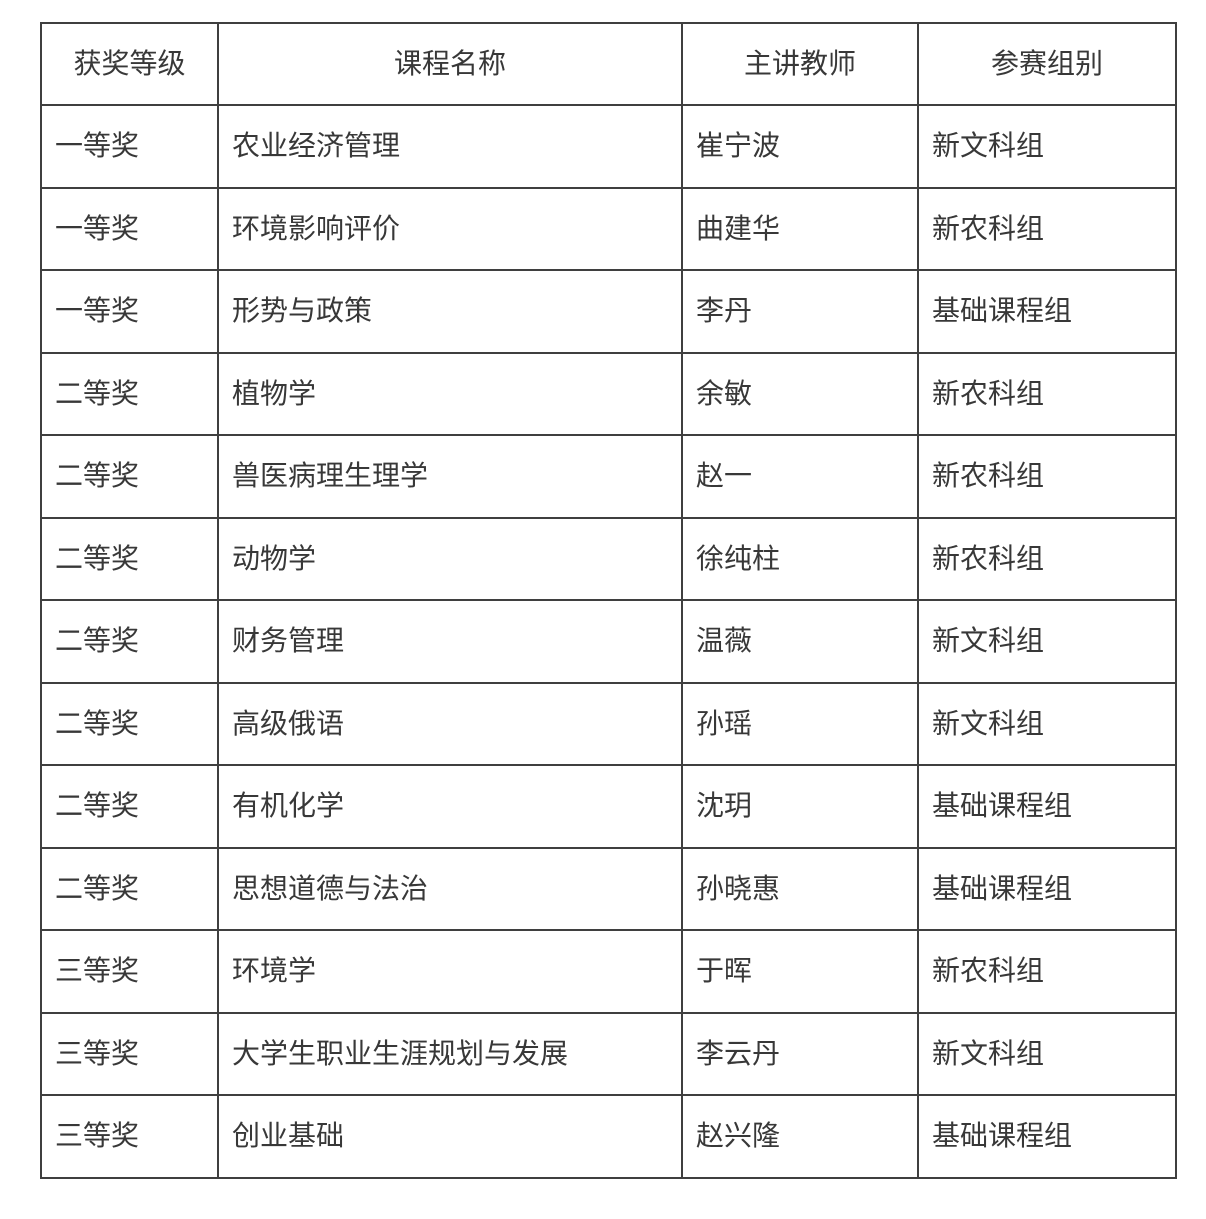  Describe the element at coordinates (450, 806) in the screenshot. I see `cell-course-name: 有机化学` at that location.